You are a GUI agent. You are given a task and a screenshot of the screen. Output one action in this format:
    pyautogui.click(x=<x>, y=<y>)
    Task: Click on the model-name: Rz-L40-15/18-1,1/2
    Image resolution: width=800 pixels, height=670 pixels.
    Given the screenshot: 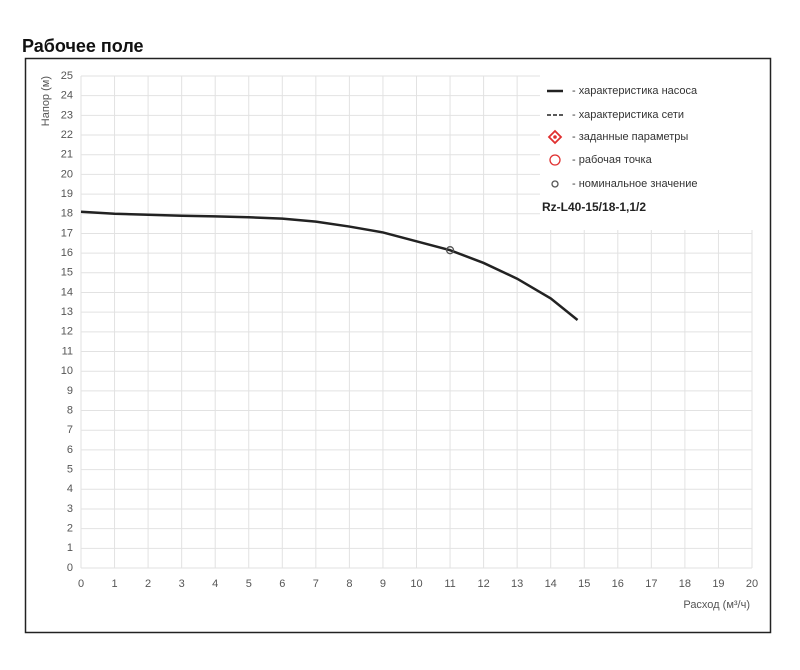 What is the action you would take?
    pyautogui.click(x=594, y=207)
    